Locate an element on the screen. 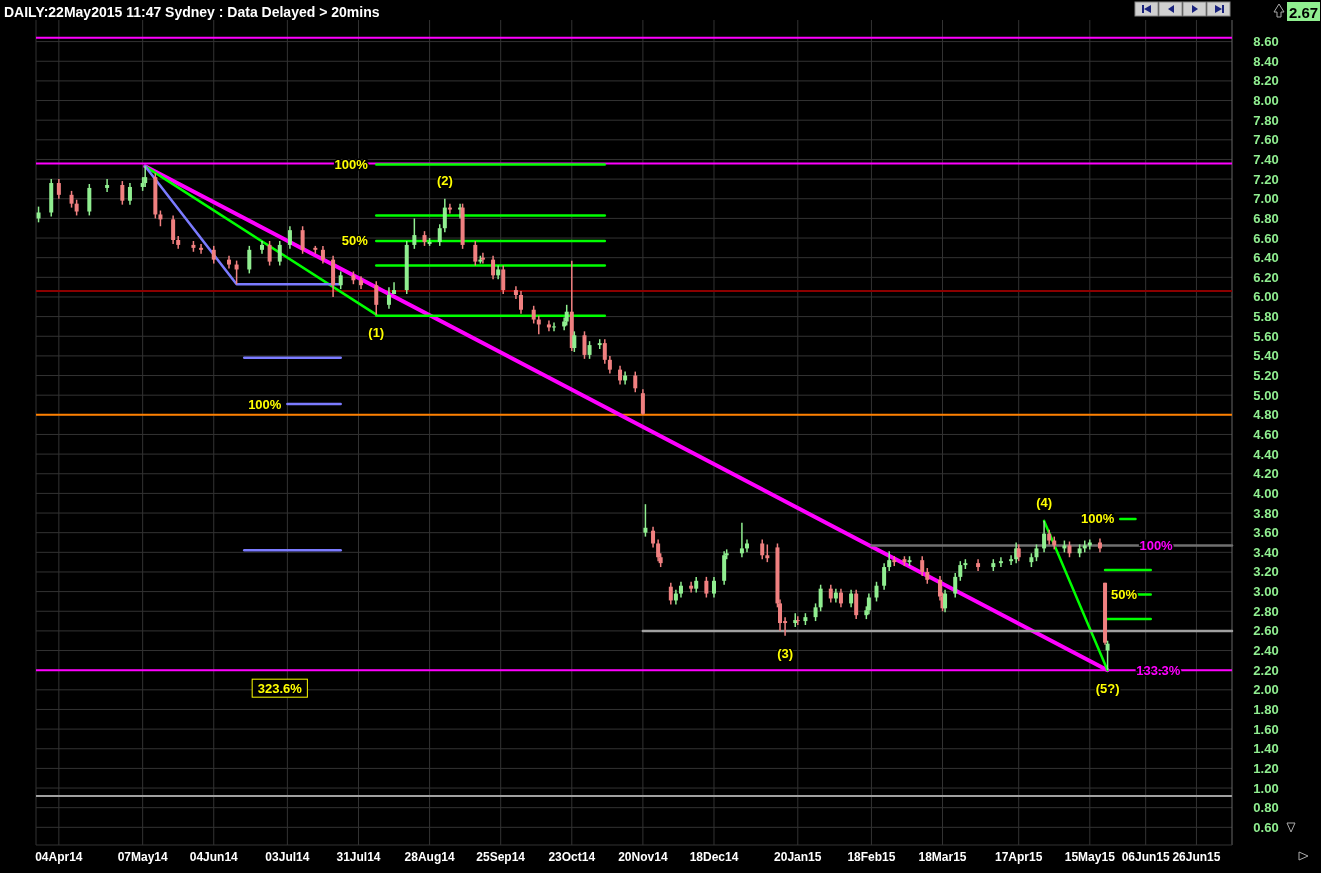 Image resolution: width=1321 pixels, height=873 pixels. y-tick-label: 5.80 is located at coordinates (1266, 317).